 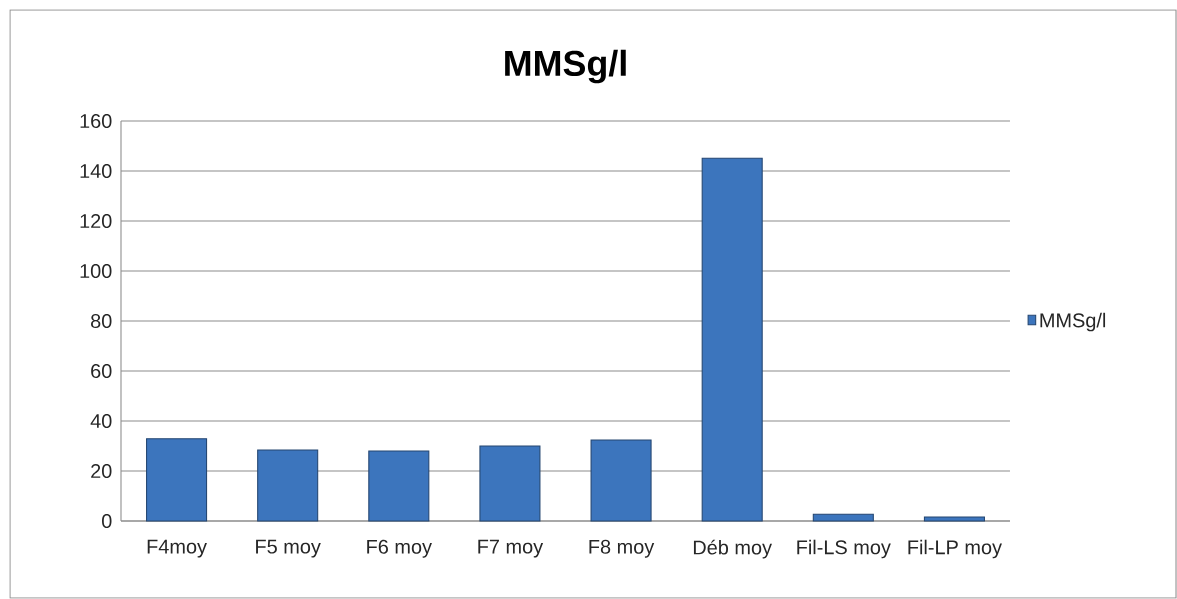 I want to click on y-tick-label: 140, so click(x=96, y=171).